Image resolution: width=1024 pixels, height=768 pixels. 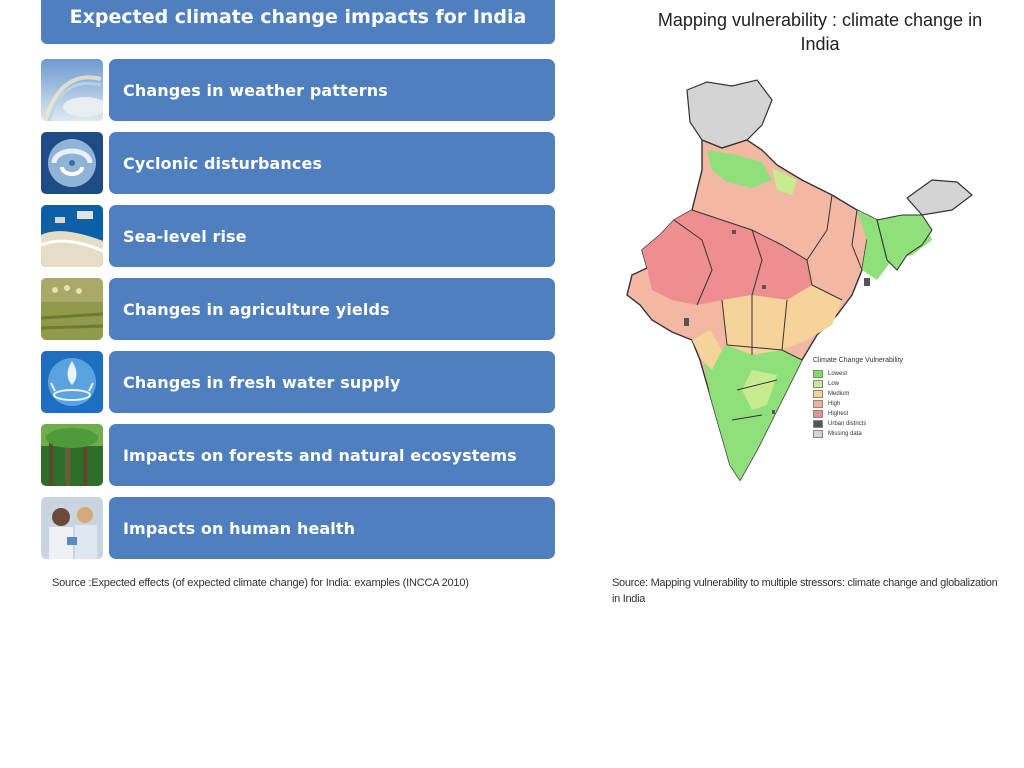 I want to click on legend-label: Lowest, so click(x=838, y=374).